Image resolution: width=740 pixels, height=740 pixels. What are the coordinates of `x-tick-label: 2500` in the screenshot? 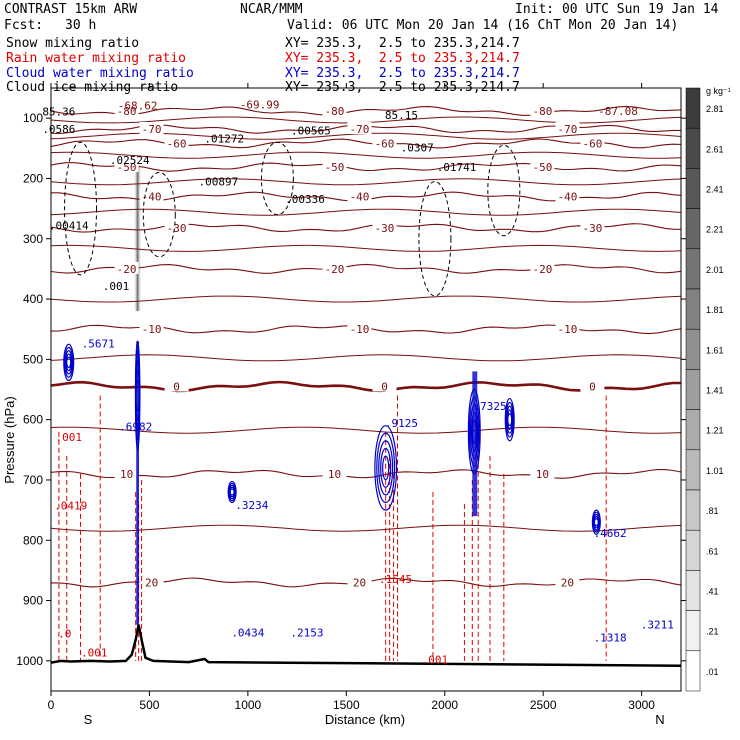 It's located at (543, 705).